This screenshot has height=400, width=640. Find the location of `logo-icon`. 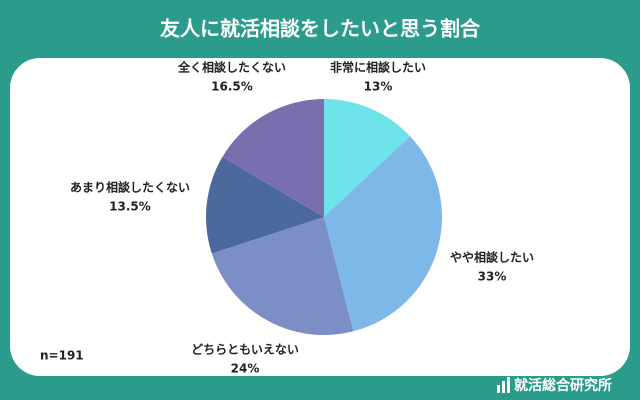

logo-icon is located at coordinates (503, 385).